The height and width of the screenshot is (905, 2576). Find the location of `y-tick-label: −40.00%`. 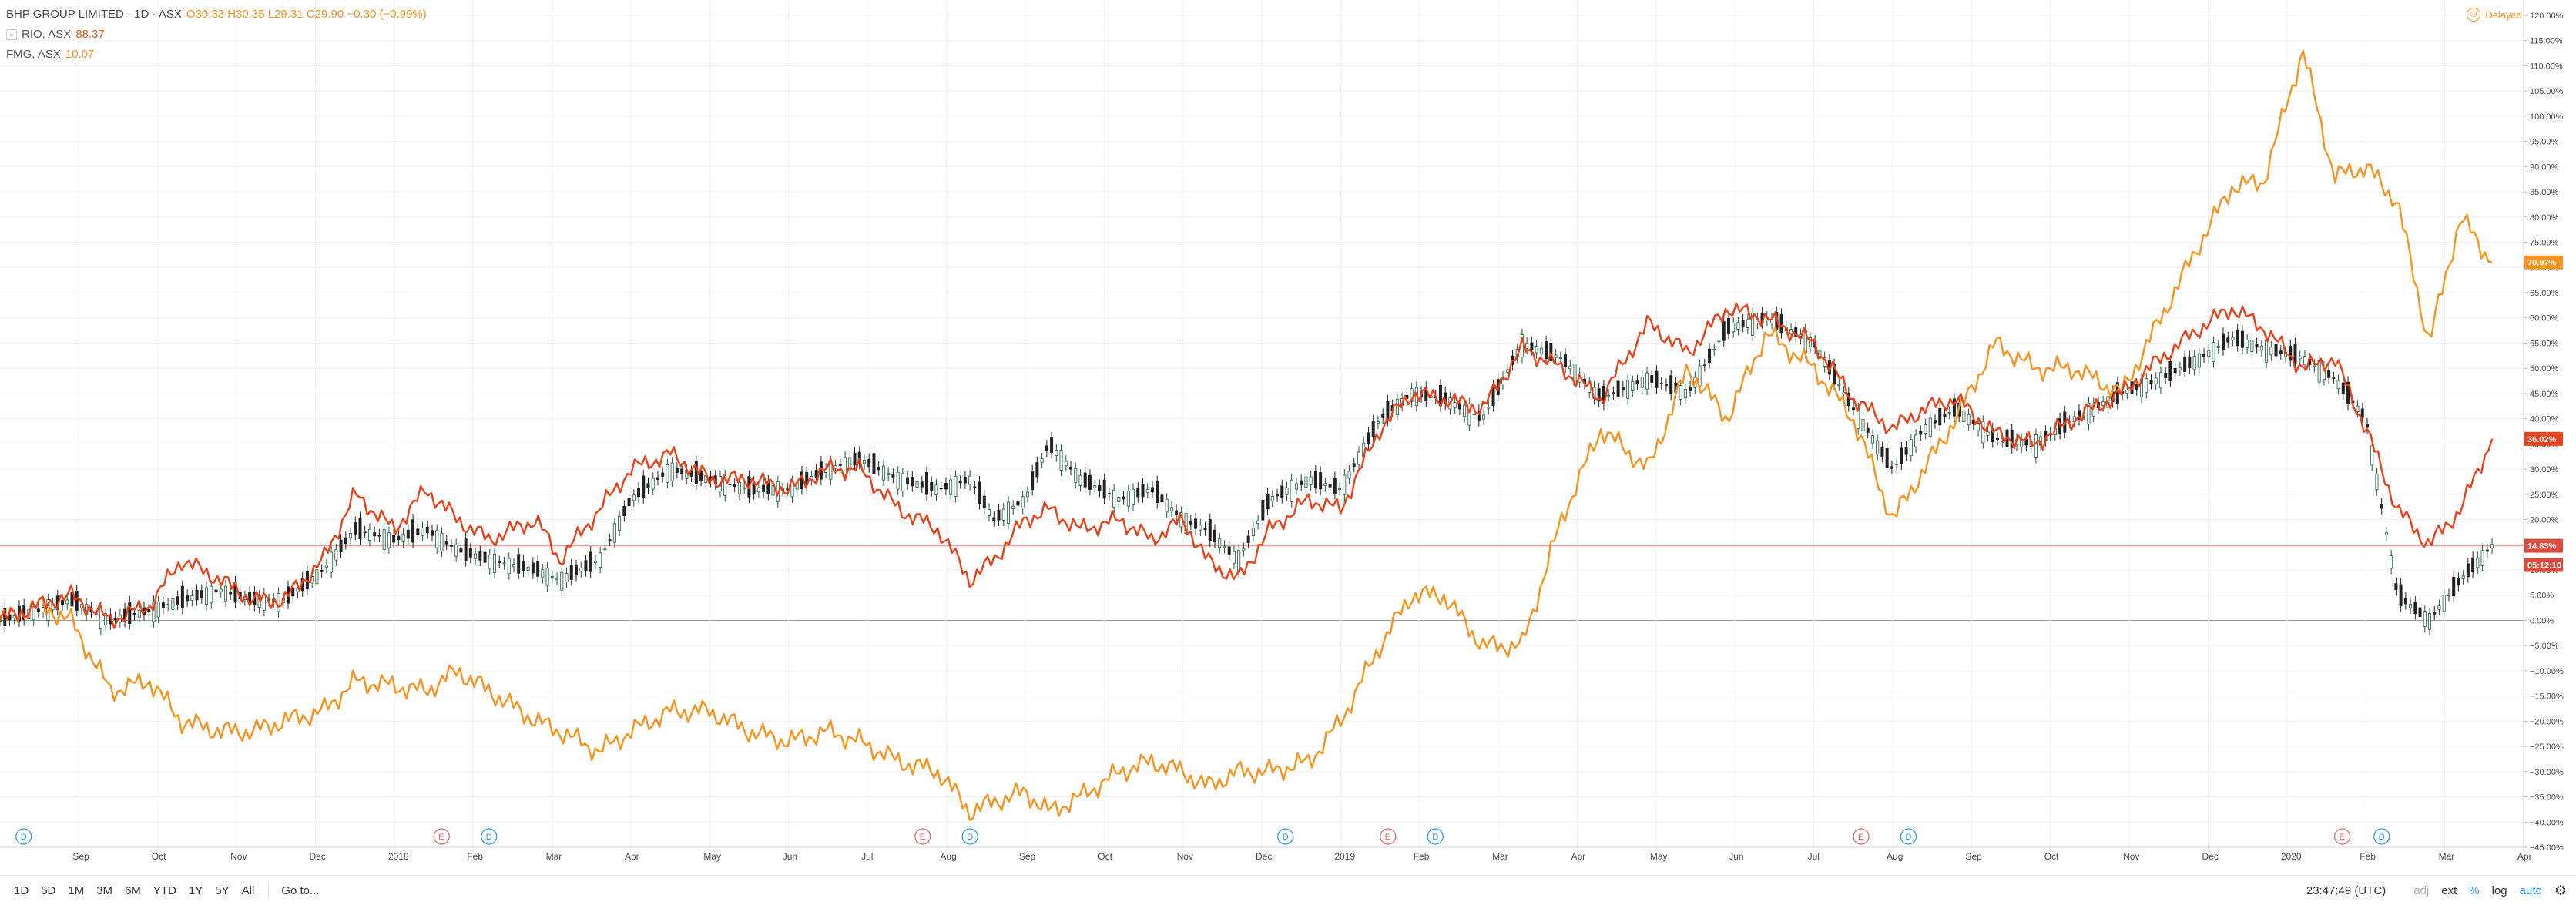

y-tick-label: −40.00% is located at coordinates (2547, 822).